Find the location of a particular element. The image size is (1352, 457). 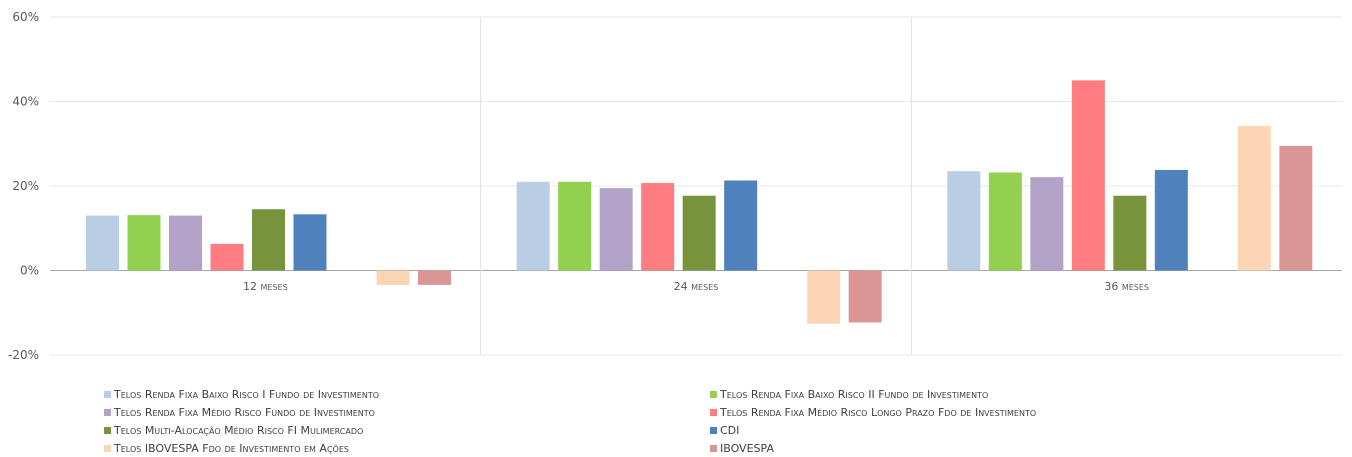

legend-label: CDI is located at coordinates (730, 430).